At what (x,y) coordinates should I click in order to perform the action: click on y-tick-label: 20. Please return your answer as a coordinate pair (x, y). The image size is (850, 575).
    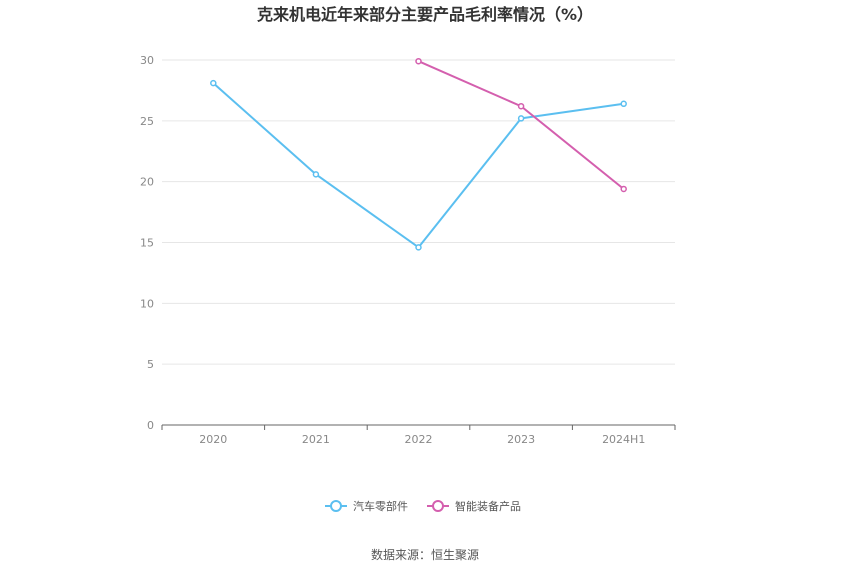
    Looking at the image, I should click on (147, 182).